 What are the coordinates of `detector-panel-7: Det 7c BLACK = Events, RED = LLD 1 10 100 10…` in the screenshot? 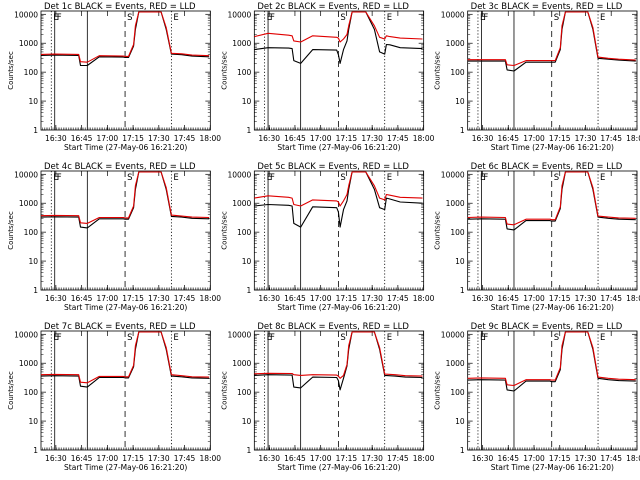 It's located at (114, 397).